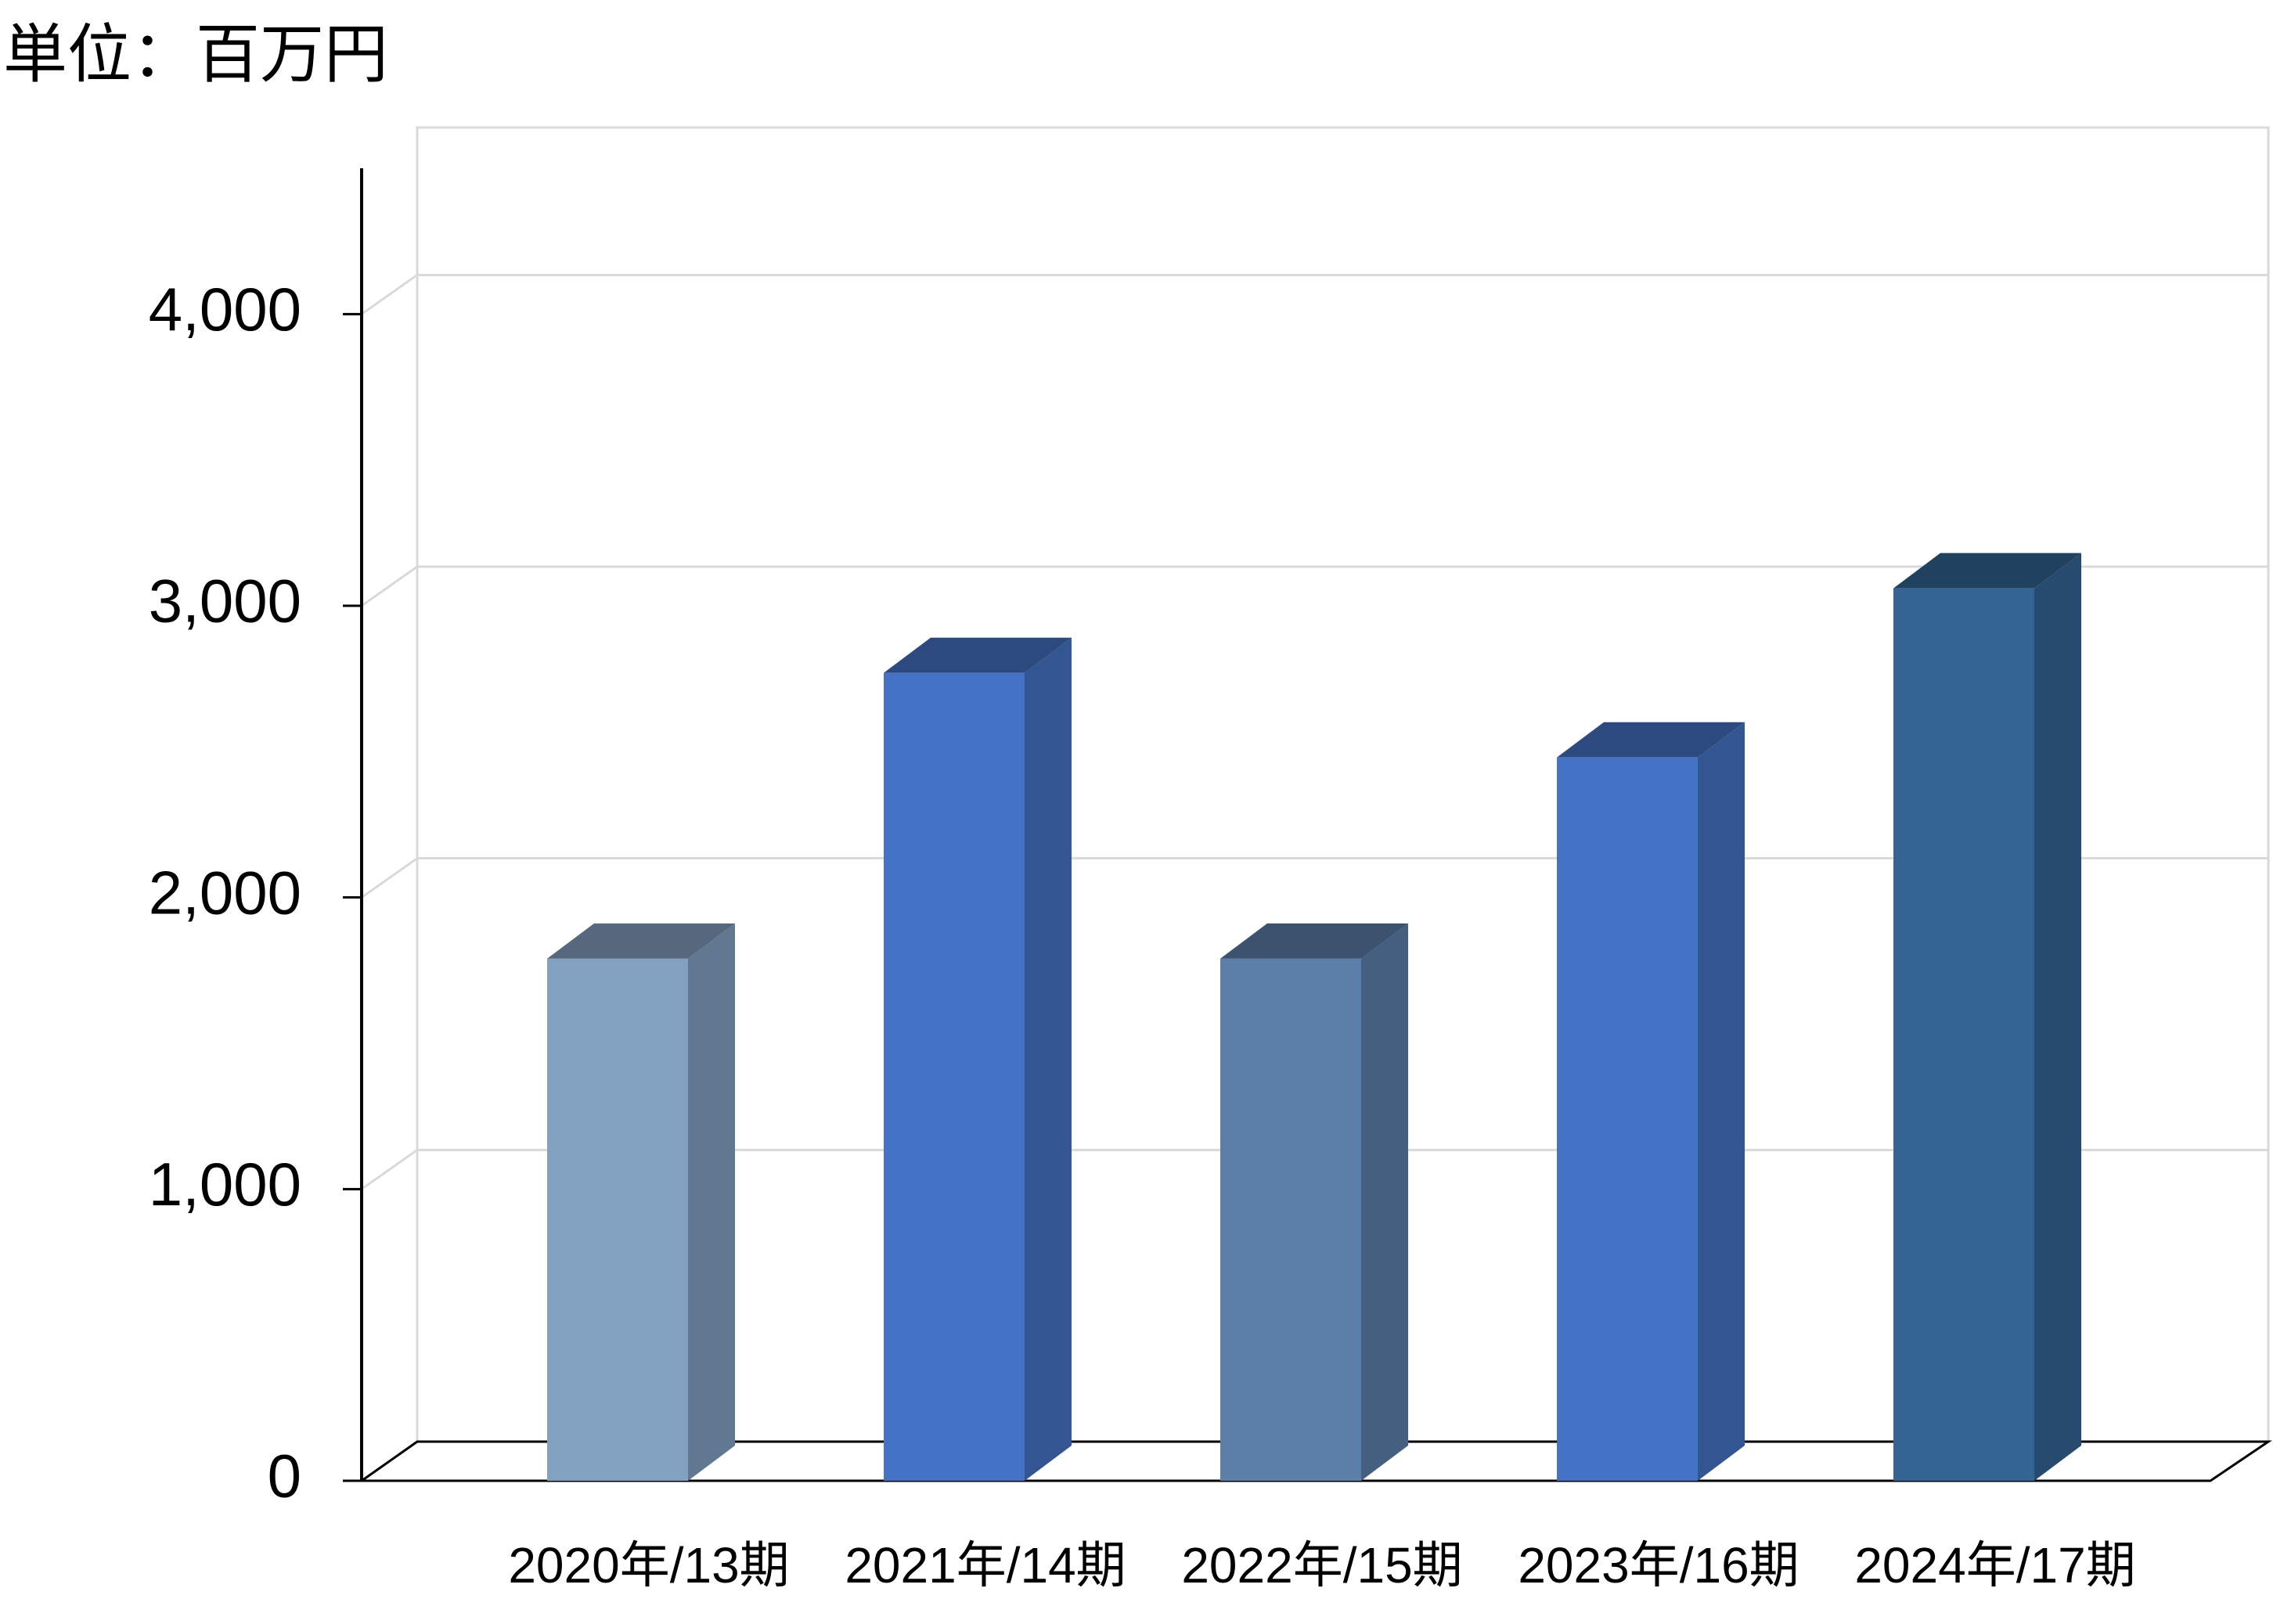  I want to click on y-tick-label: 4,000, so click(225, 309).